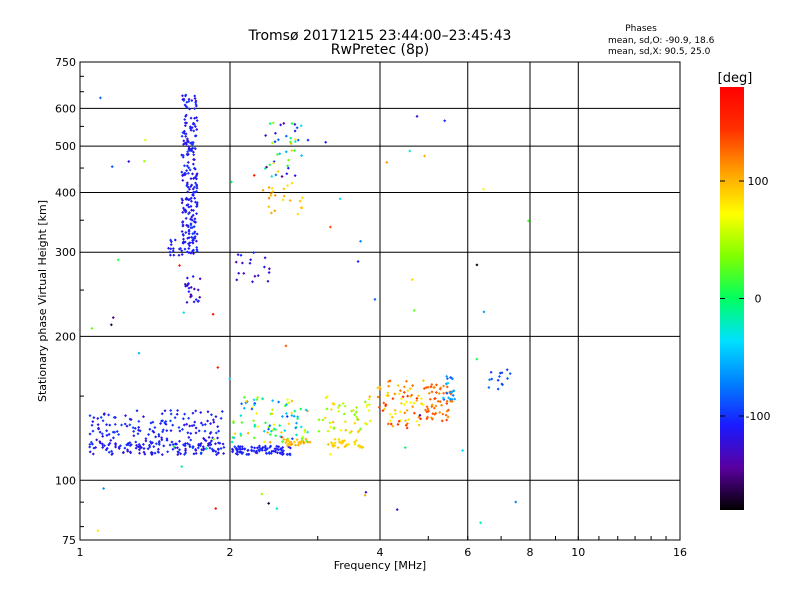 Image resolution: width=800 pixels, height=600 pixels. I want to click on y-tick-label: 300, so click(65, 252).